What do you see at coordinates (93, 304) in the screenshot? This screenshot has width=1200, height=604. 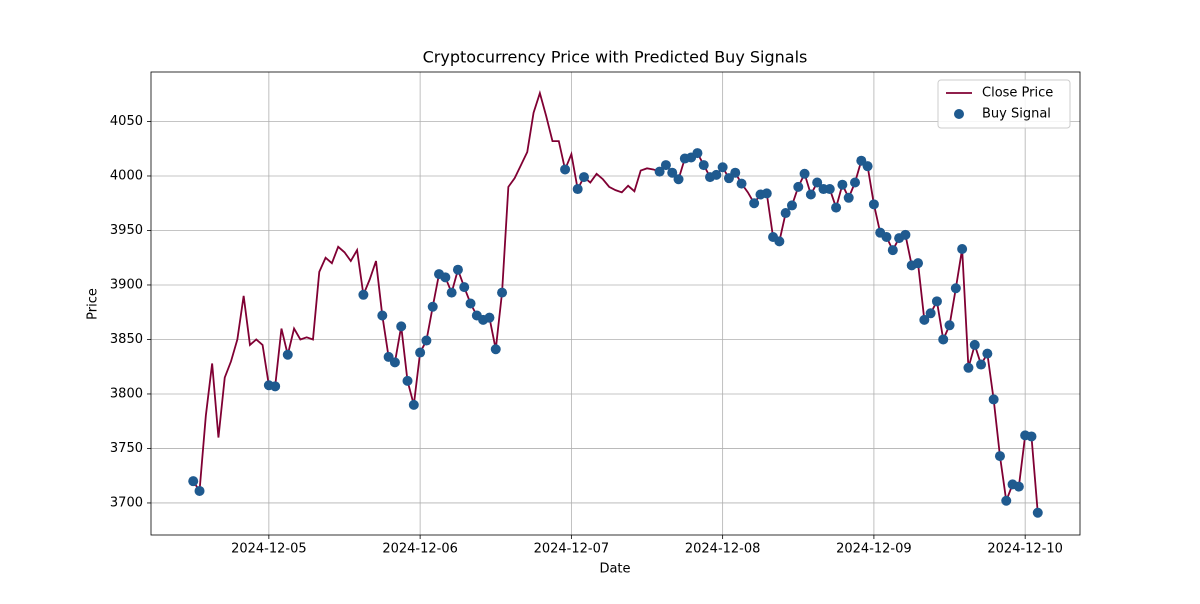 I see `y-axis-label: Price` at bounding box center [93, 304].